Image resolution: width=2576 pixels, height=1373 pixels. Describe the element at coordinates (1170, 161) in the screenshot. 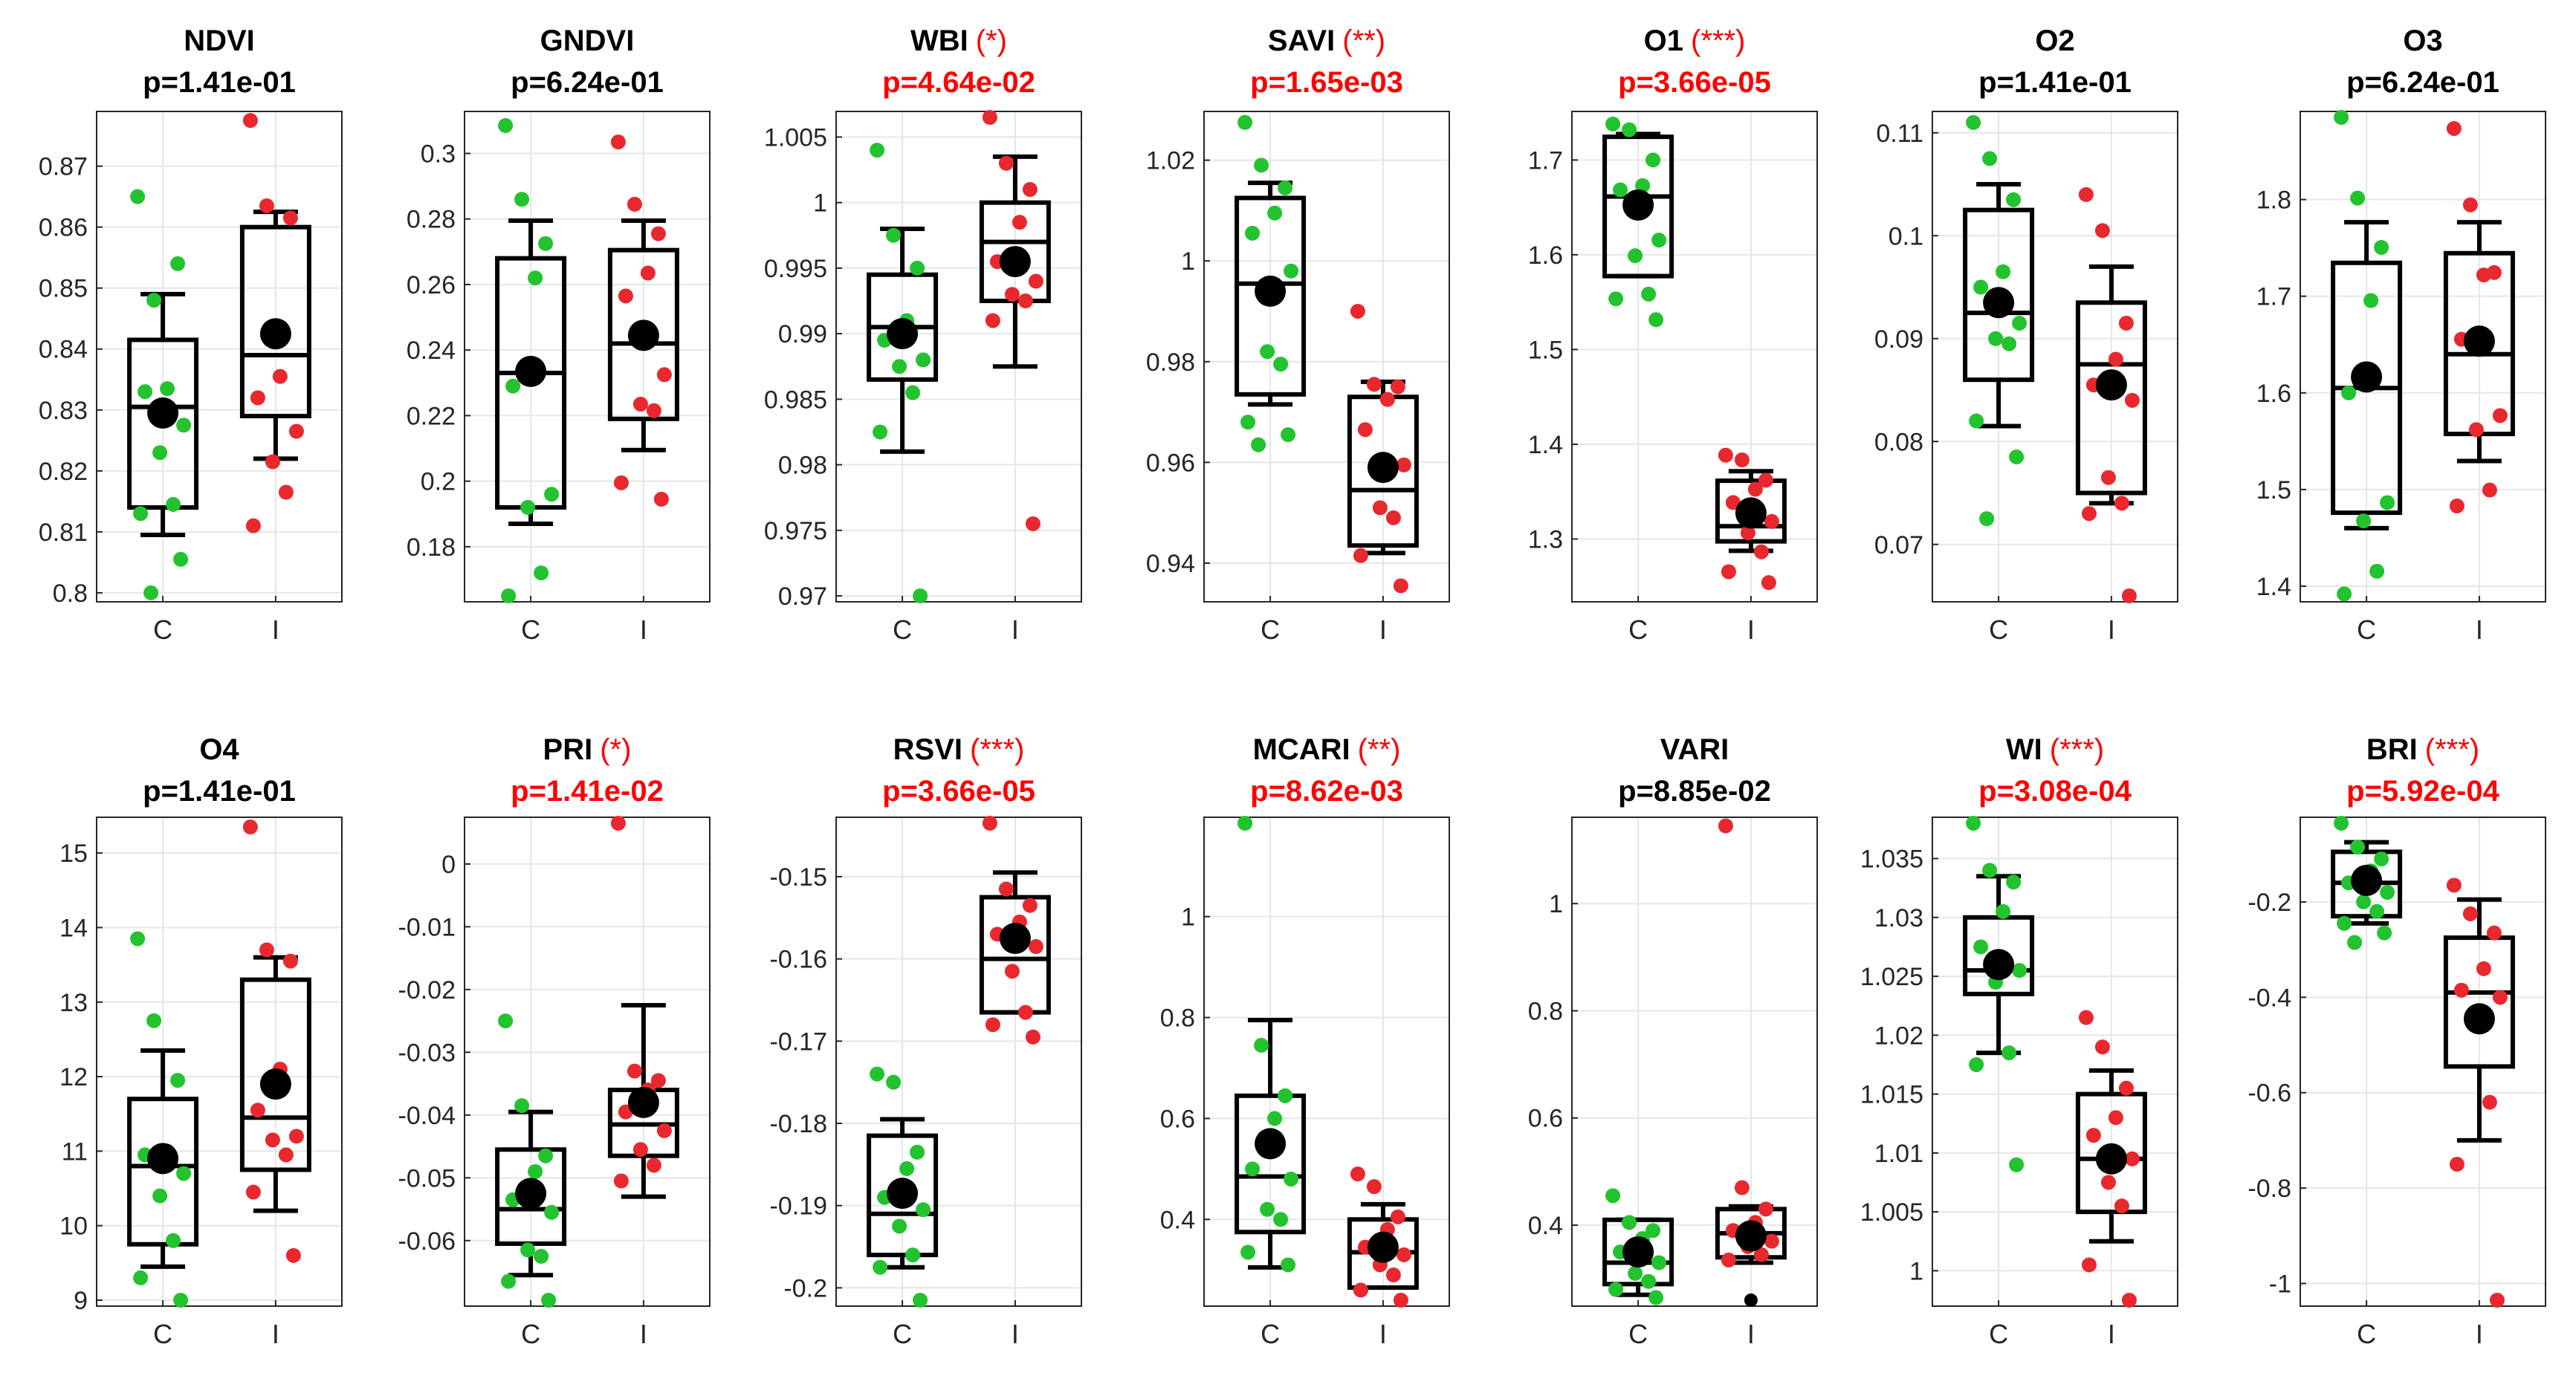

I see `y-tick-label: 1.02` at that location.